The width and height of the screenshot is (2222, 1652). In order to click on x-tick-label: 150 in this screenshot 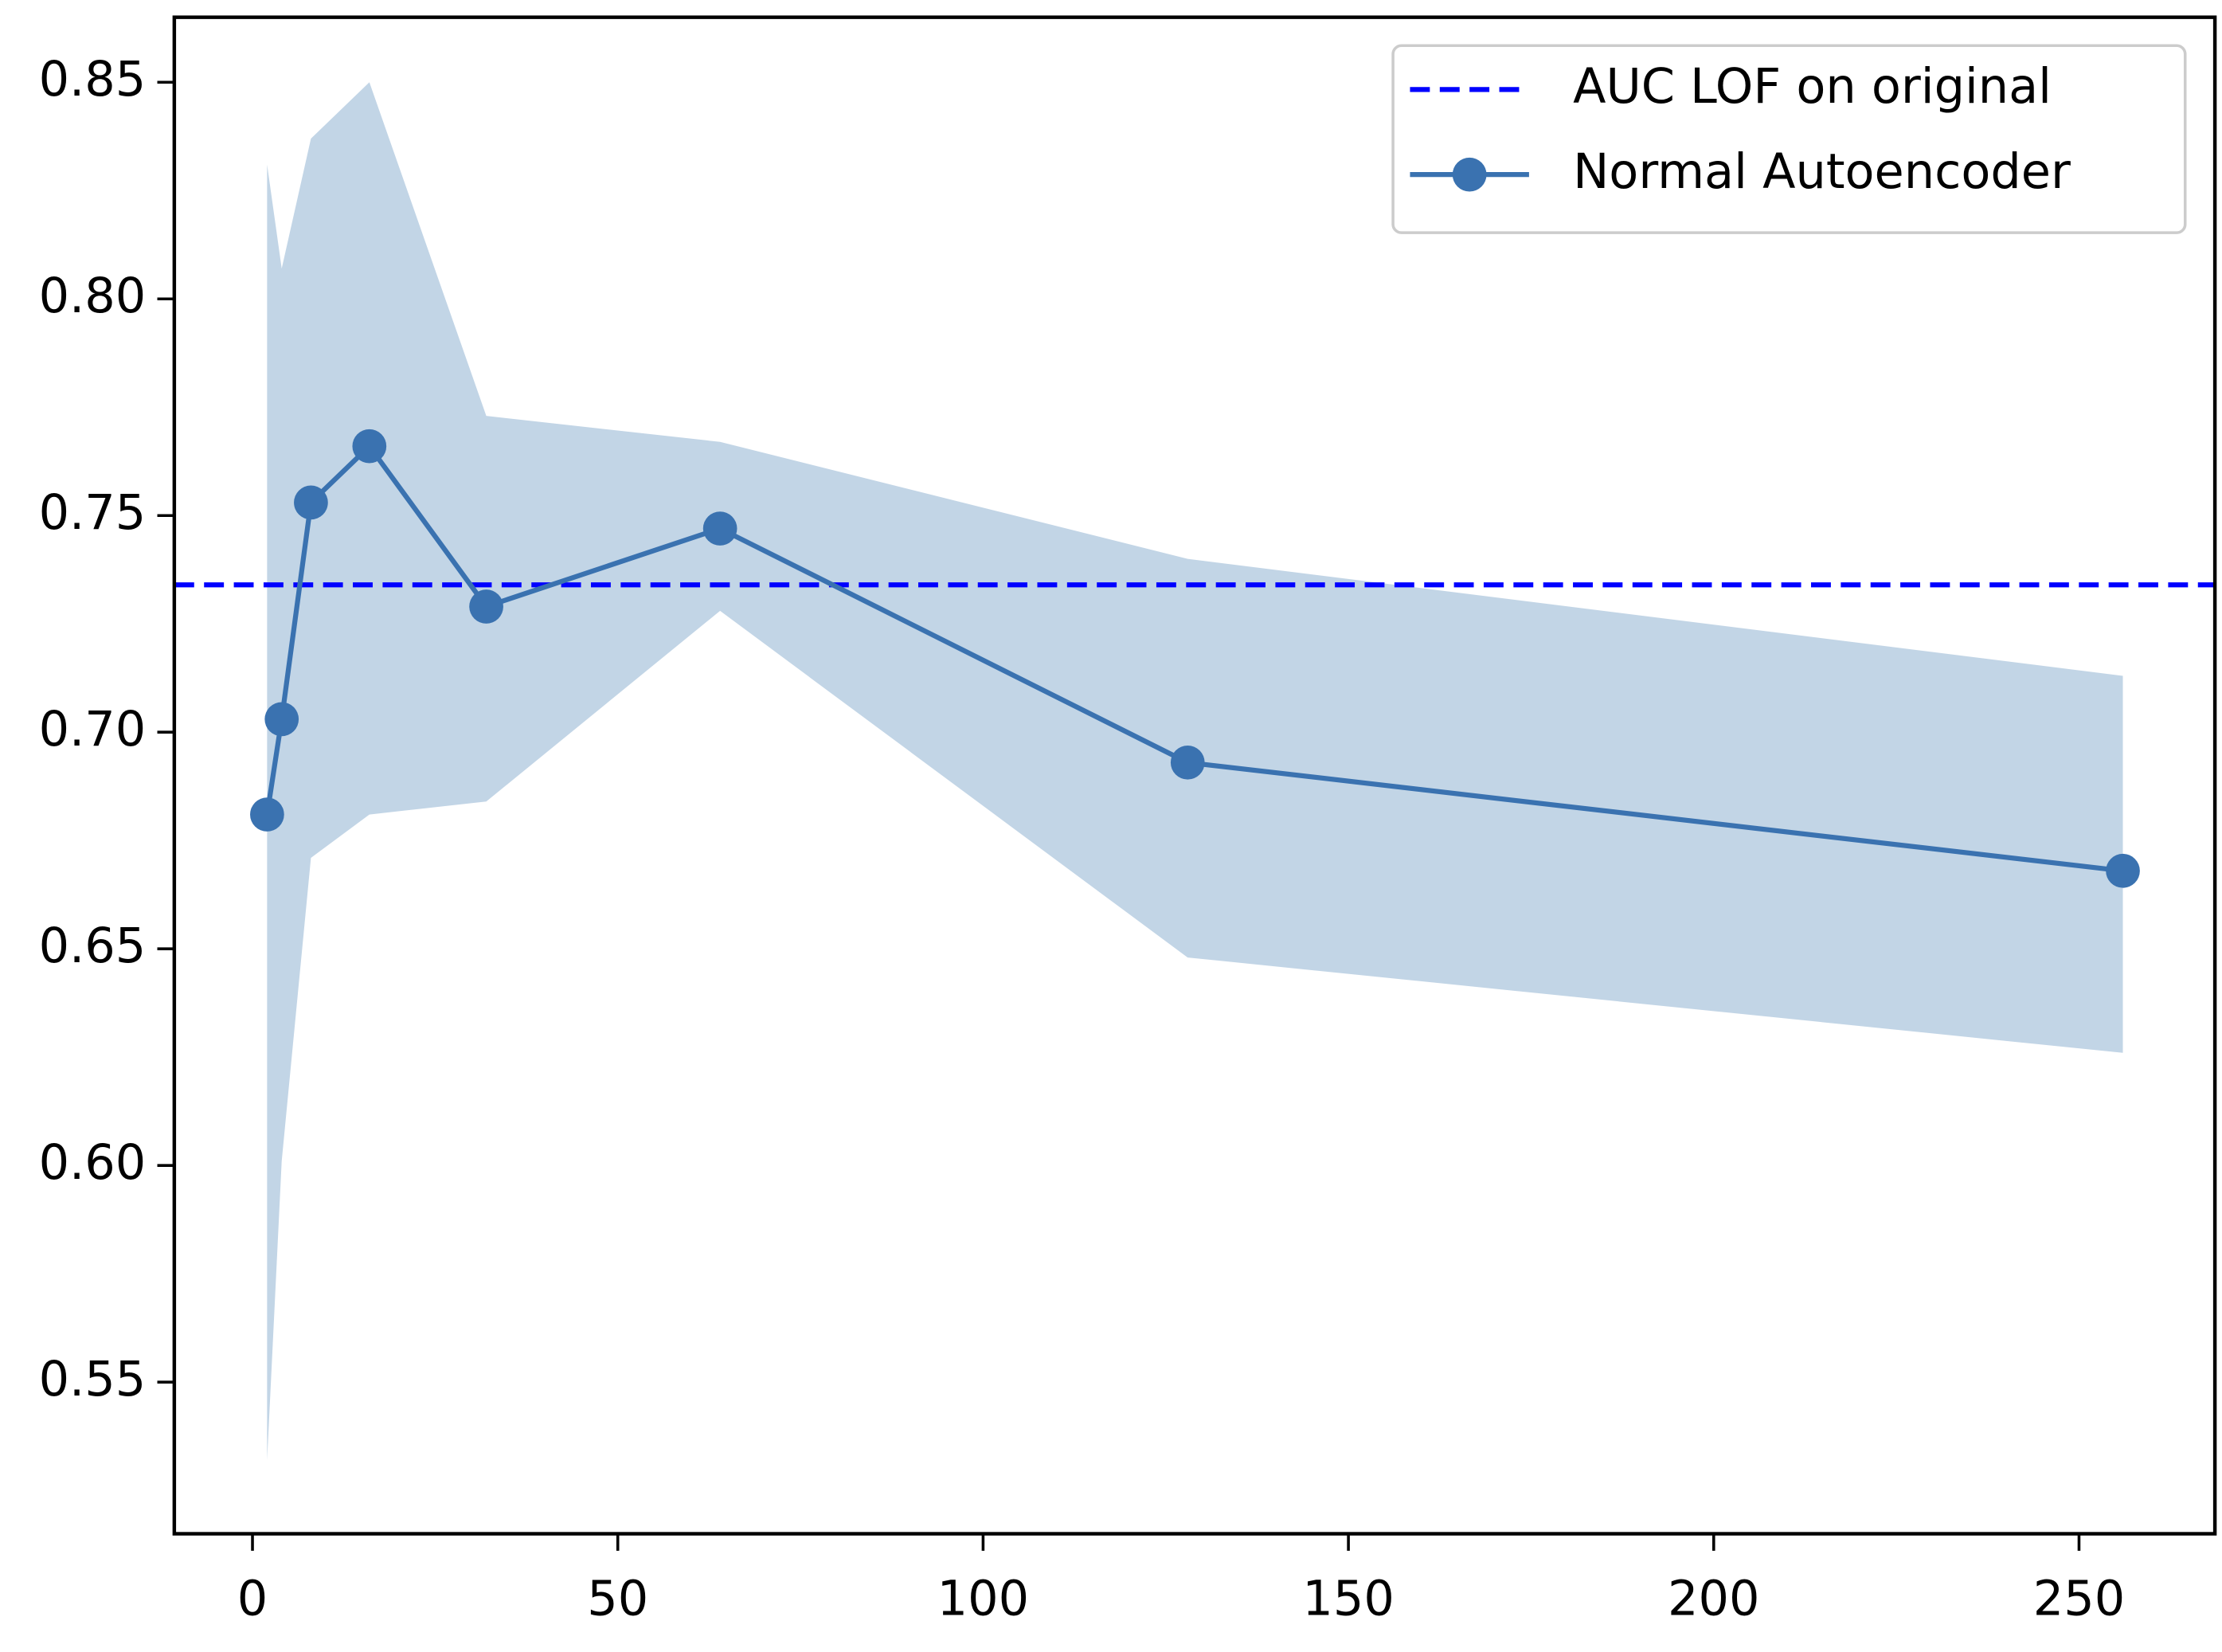, I will do `click(1348, 1599)`.